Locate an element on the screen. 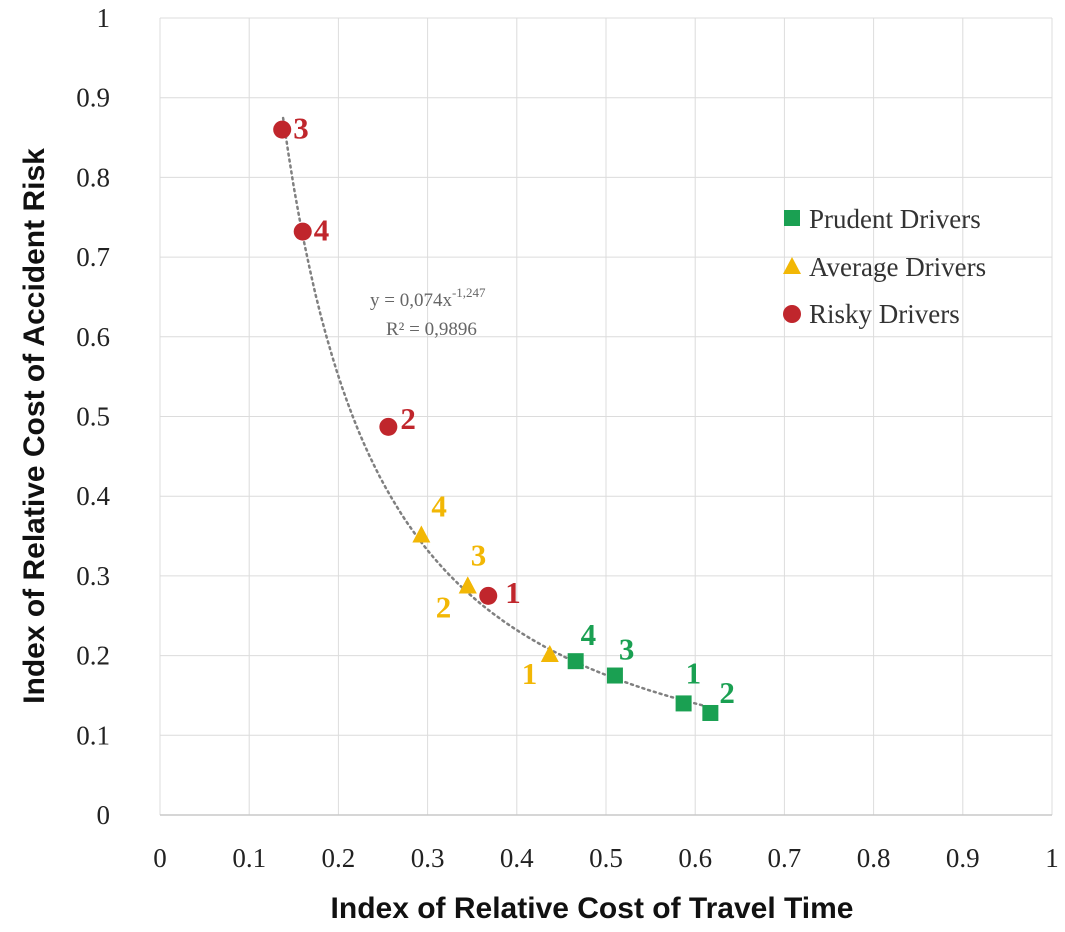 Image resolution: width=1065 pixels, height=932 pixels. y-axis-ticks: 0 0.1 0.2 0.3 0.4 0.5 0.6 0.7 0.8 0.9 1 is located at coordinates (93, 416).